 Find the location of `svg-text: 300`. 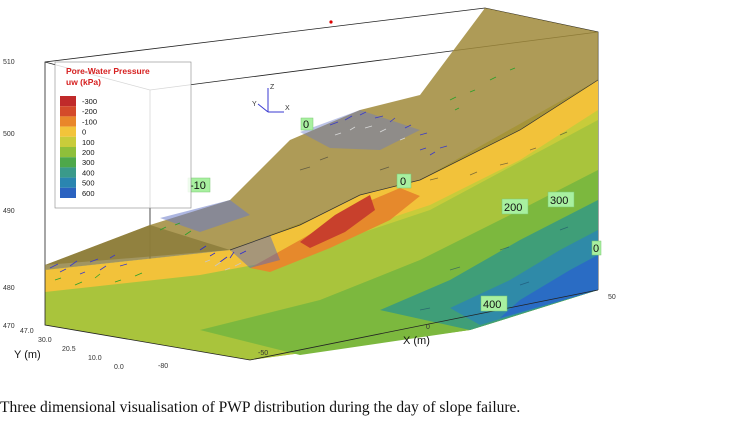

svg-text: 300 is located at coordinates (559, 201).